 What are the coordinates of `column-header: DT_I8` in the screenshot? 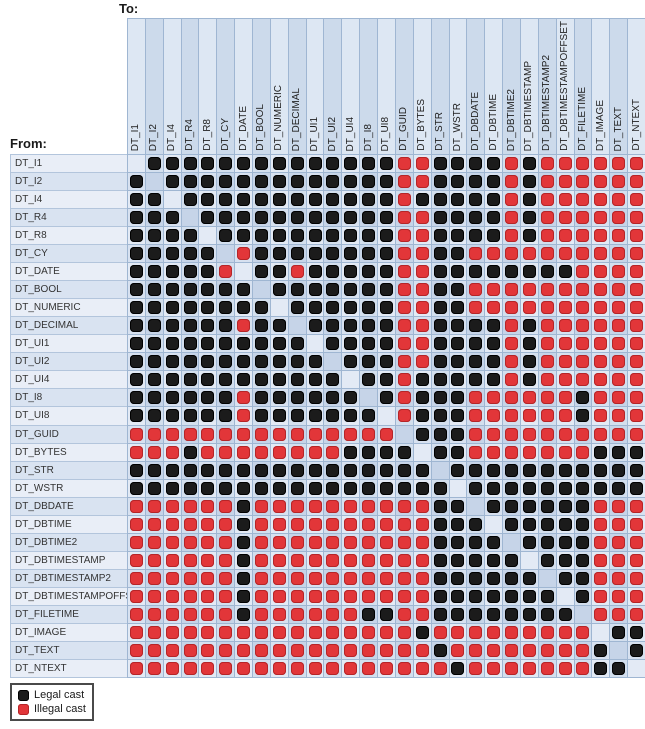 It's located at (369, 86).